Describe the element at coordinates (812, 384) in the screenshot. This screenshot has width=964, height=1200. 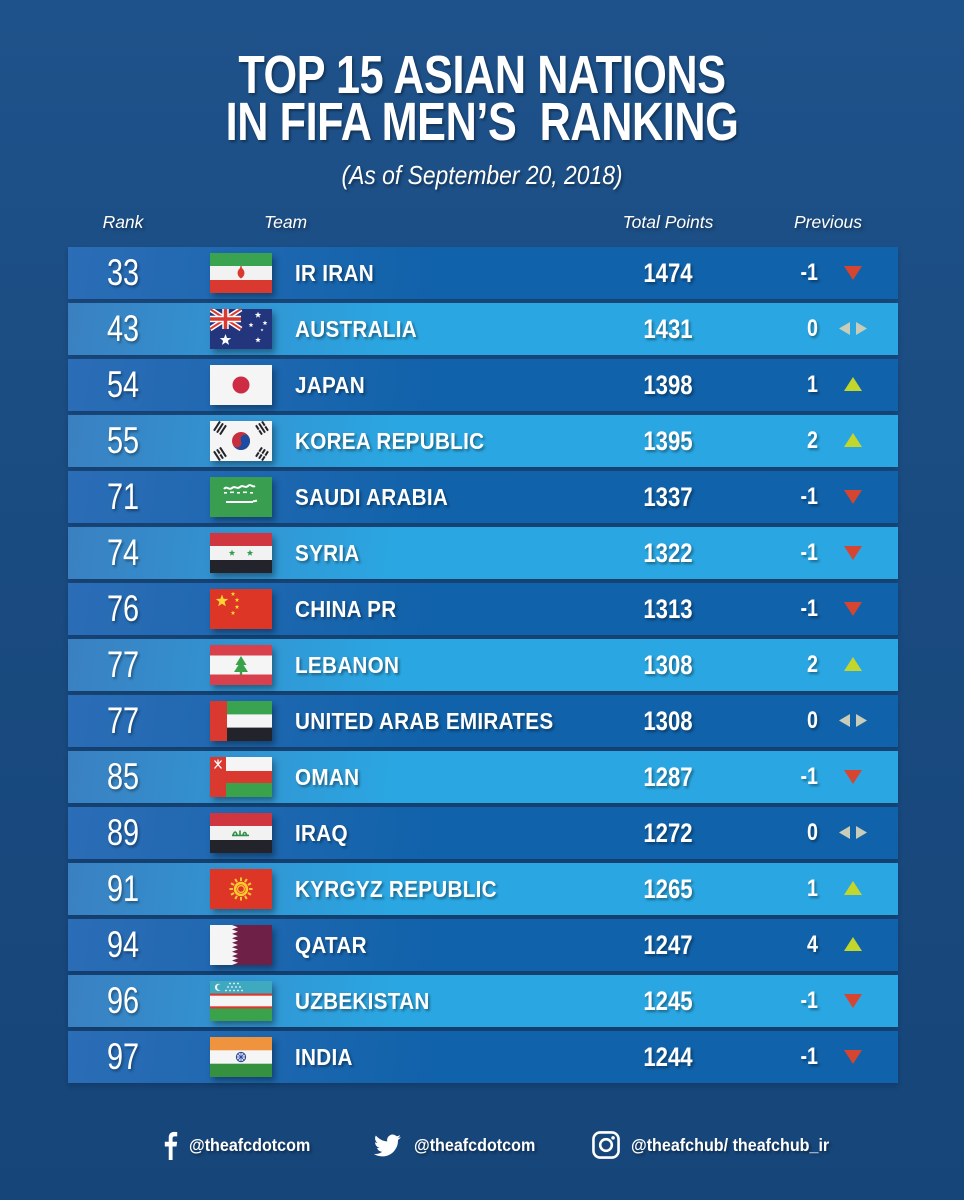
I see `previous-value: 1` at that location.